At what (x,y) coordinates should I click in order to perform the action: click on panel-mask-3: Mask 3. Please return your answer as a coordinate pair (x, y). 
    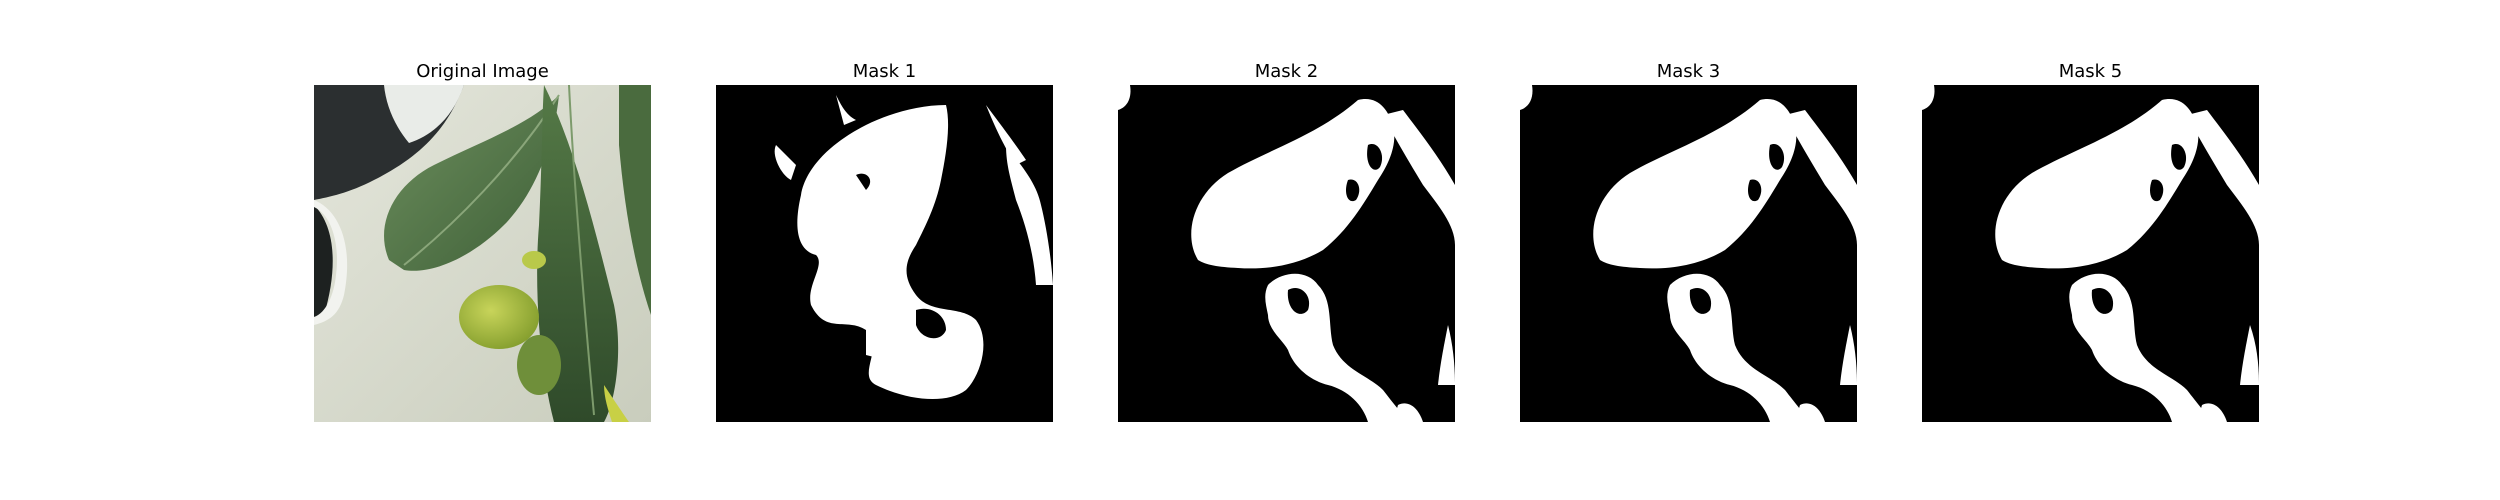
    Looking at the image, I should click on (1688, 241).